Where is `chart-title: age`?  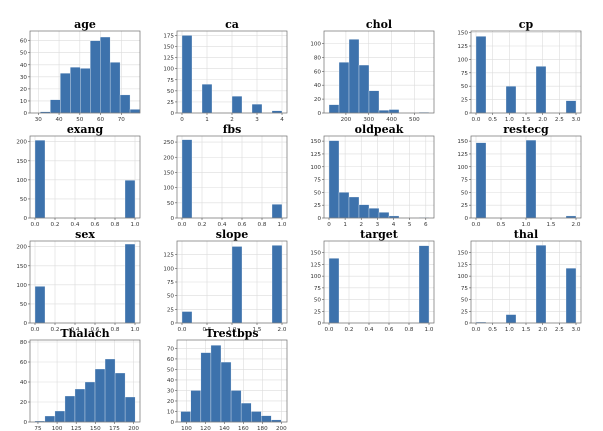 chart-title: age is located at coordinates (85, 24).